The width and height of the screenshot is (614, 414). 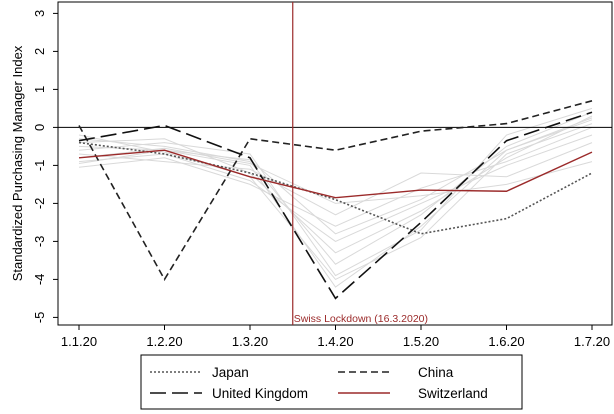 I want to click on x-tick-label: 1.2.20, so click(x=164, y=341).